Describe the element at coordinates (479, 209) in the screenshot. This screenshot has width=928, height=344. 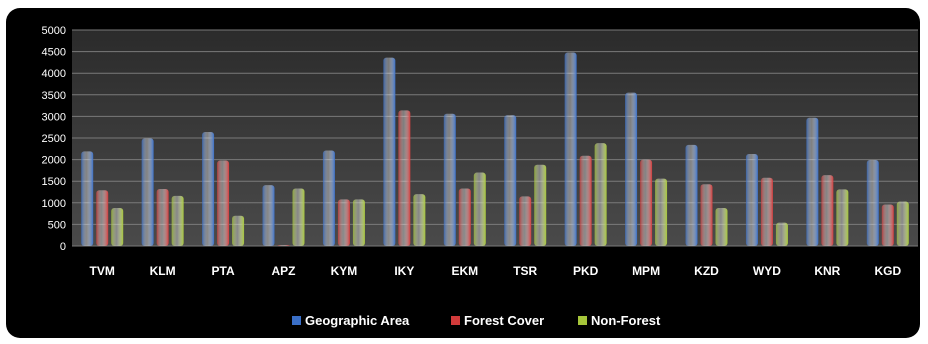
I see `bar-non-forest-ekm` at that location.